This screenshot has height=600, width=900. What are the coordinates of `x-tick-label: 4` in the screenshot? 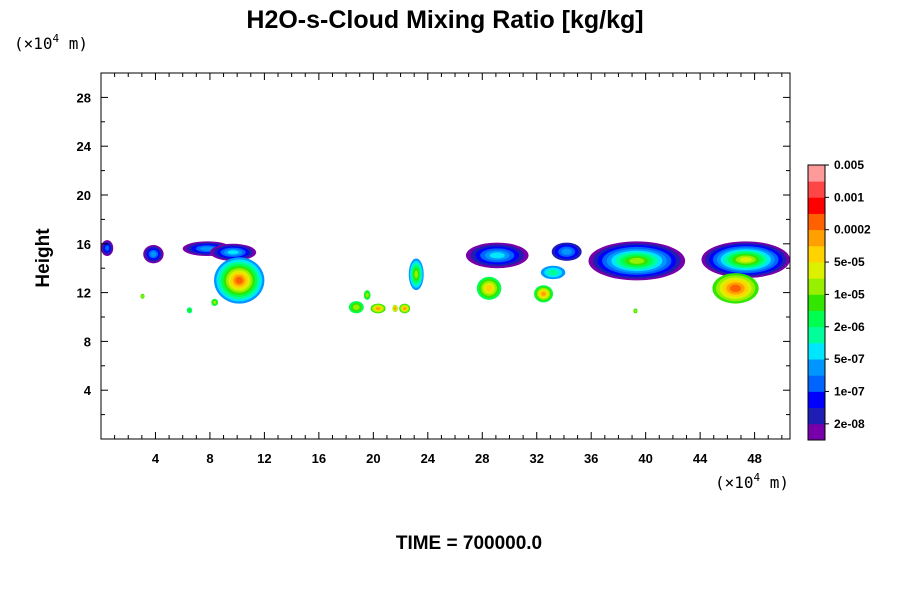 It's located at (156, 458).